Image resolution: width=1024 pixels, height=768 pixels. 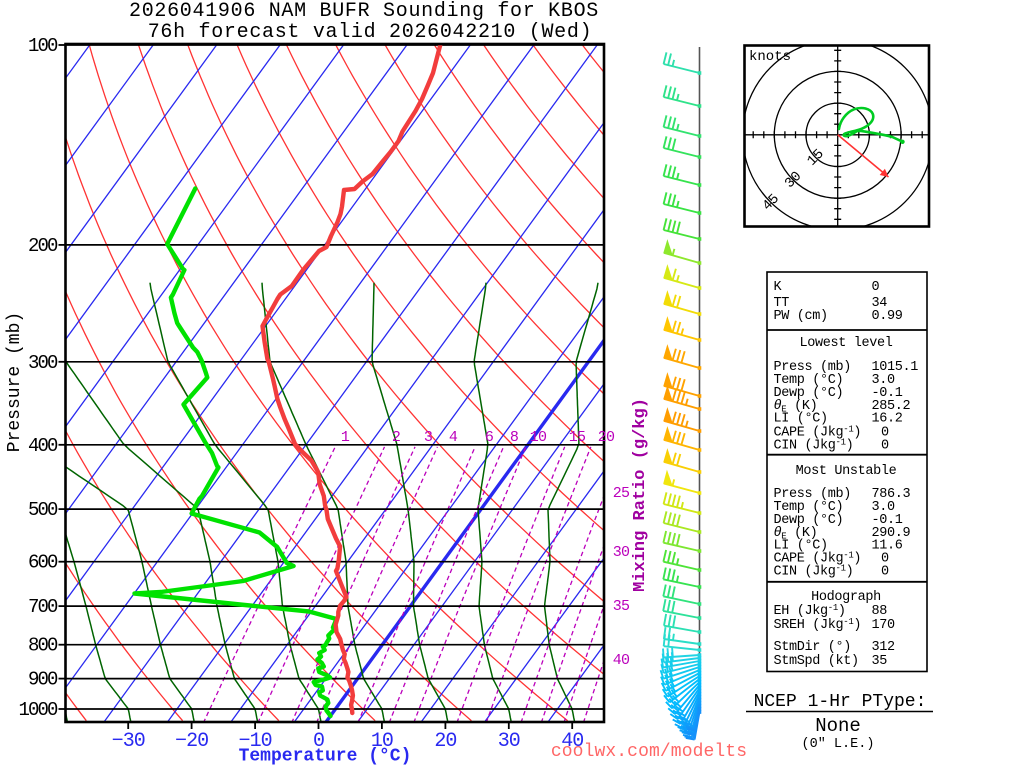 What do you see at coordinates (345, 437) in the screenshot?
I see `svg-text: 1` at bounding box center [345, 437].